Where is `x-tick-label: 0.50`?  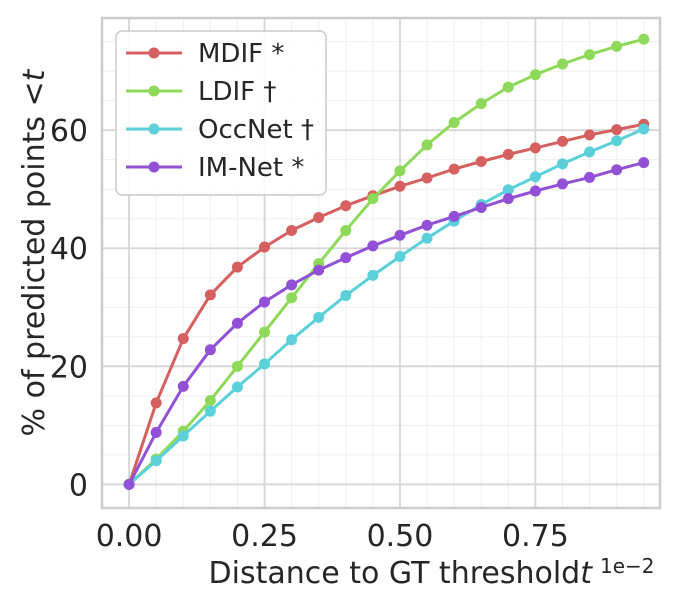 x-tick-label: 0.50 is located at coordinates (400, 536).